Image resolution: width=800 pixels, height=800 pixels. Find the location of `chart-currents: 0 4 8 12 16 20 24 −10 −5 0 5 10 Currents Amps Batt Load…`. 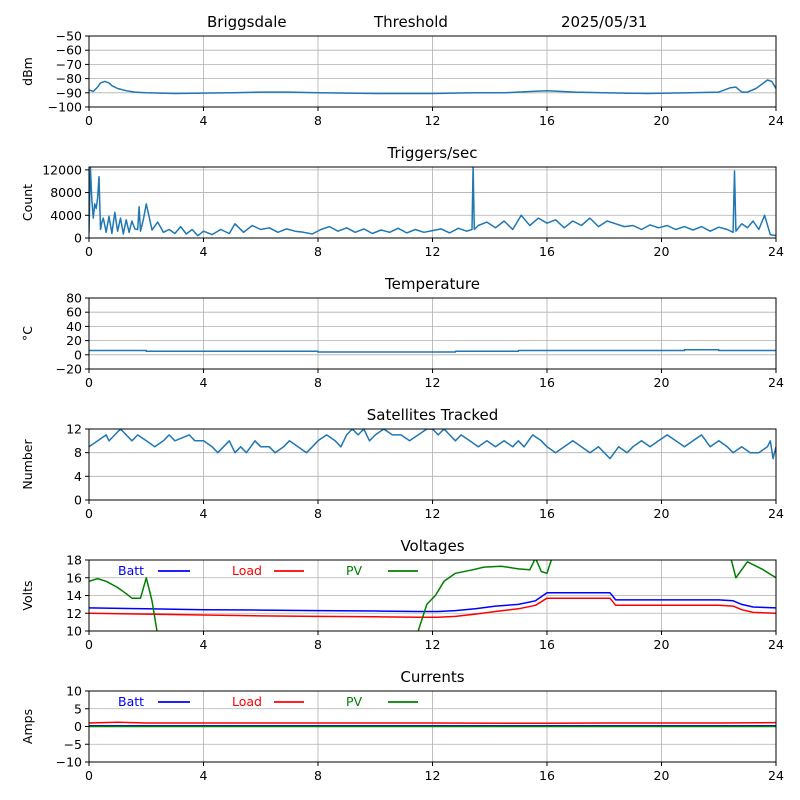

chart-currents: 0 4 8 12 16 20 24 −10 −5 0 5 10 Currents Amps Batt Load… is located at coordinates (402, 725).